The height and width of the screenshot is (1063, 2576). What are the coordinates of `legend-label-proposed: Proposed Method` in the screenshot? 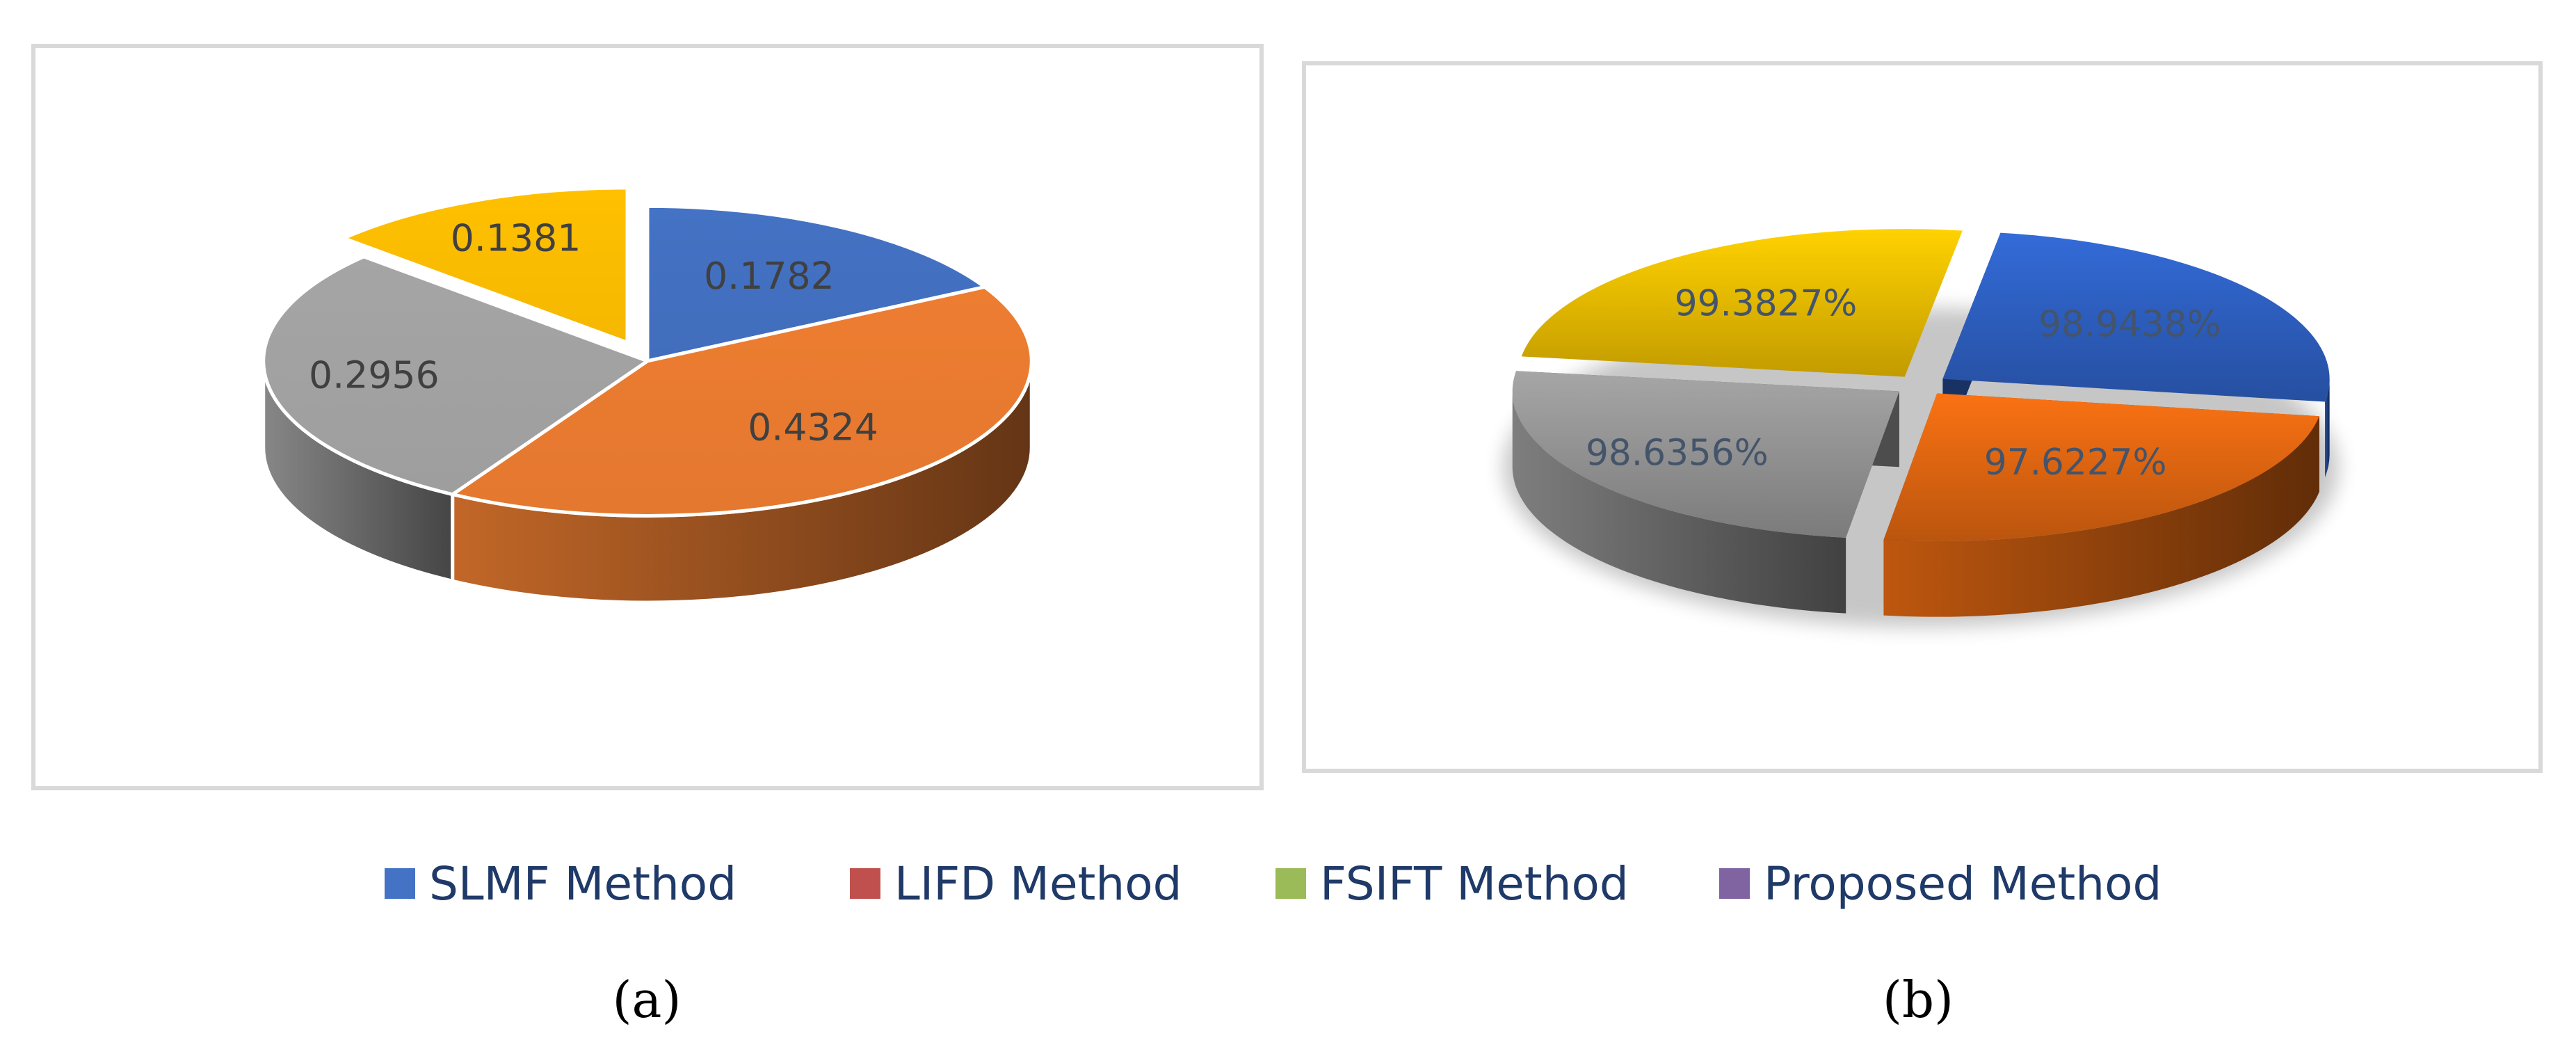 It's located at (1963, 883).